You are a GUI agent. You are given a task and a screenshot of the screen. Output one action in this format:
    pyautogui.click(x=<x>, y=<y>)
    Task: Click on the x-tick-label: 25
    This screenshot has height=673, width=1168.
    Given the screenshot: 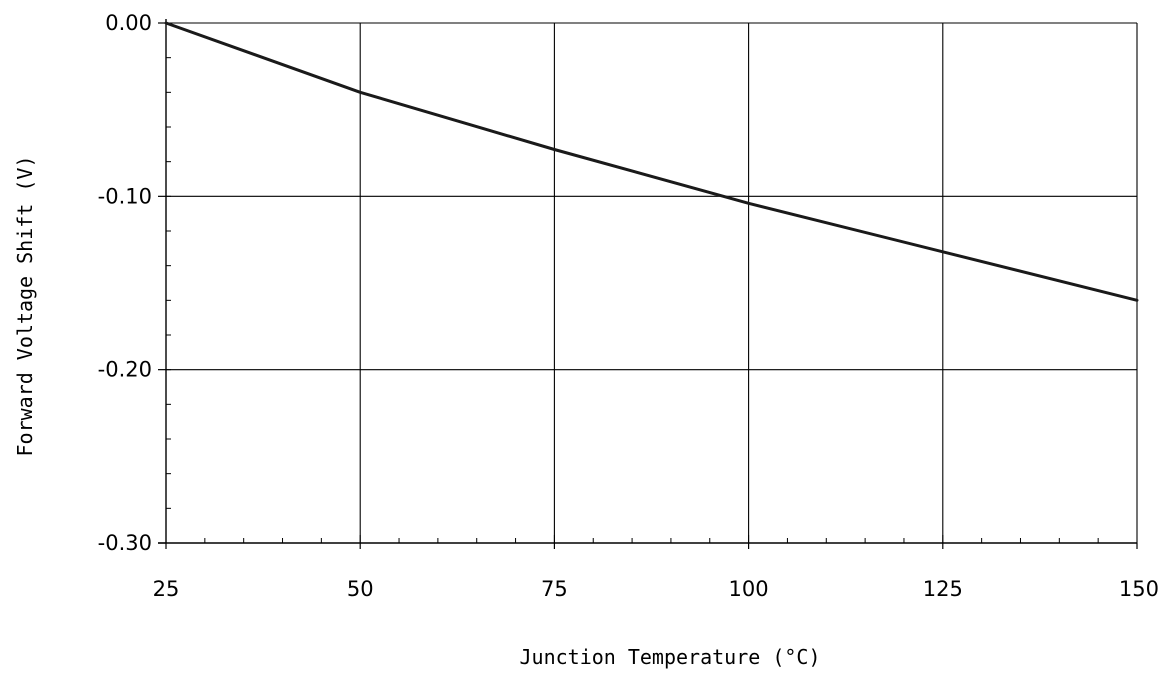 What is the action you would take?
    pyautogui.click(x=166, y=589)
    